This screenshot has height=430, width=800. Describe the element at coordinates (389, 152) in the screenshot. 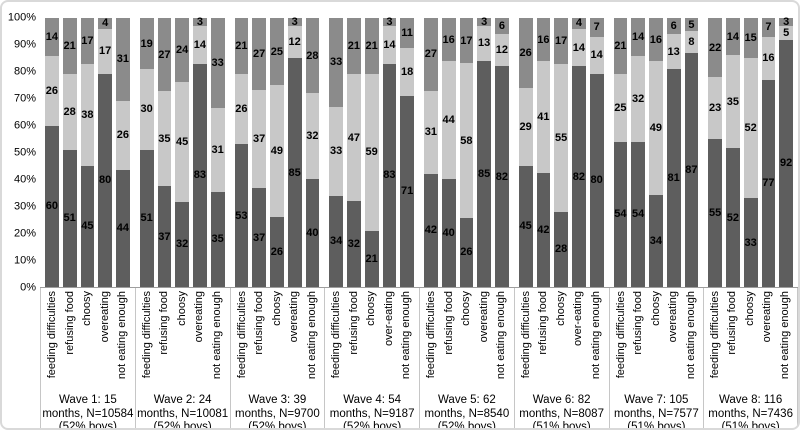

I see `bar-over-eating: 3 14 83` at that location.